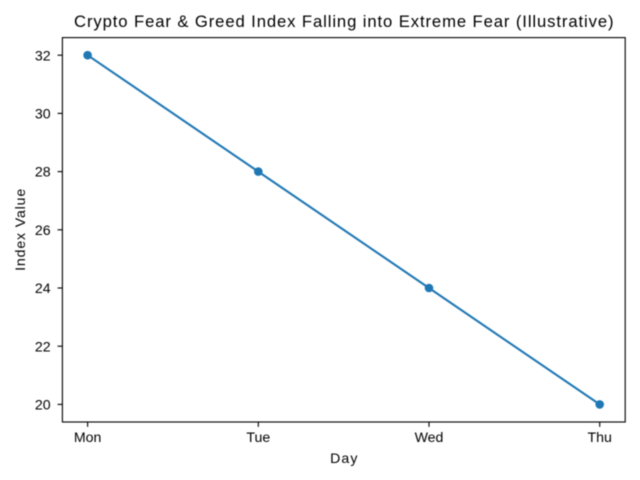 The image size is (640, 480). I want to click on svg-text: 30, so click(43, 114).